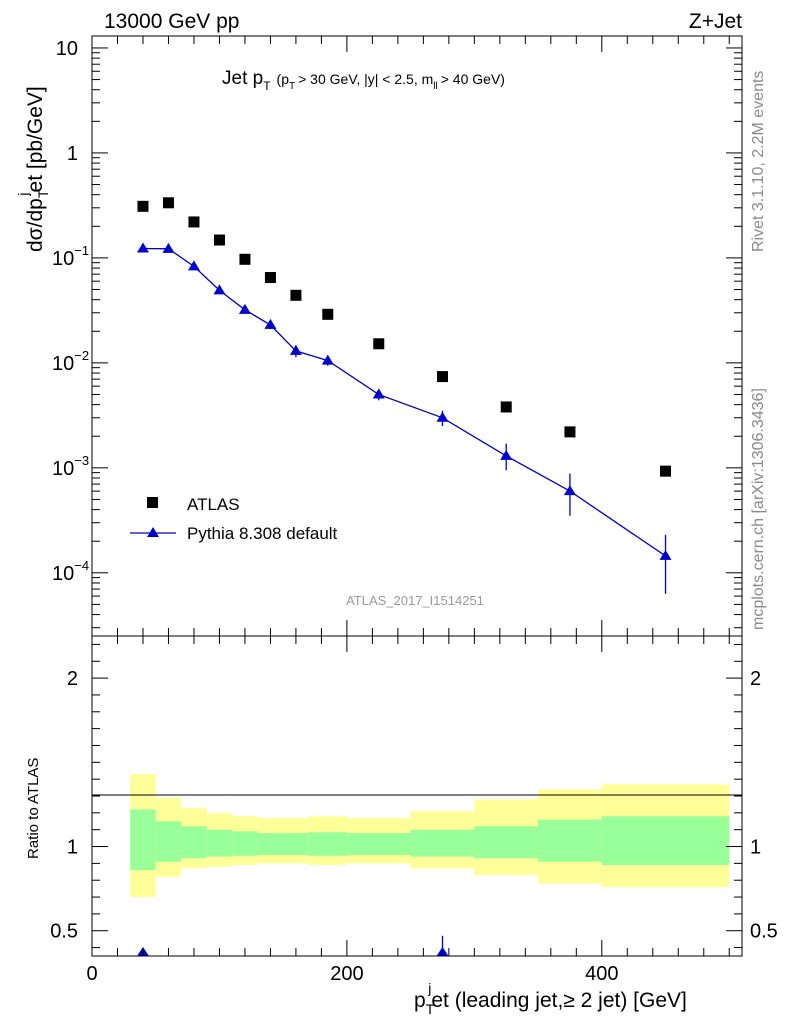 Image resolution: width=786 pixels, height=1024 pixels. Describe the element at coordinates (292, 945) in the screenshot. I see `ratio-points` at that location.